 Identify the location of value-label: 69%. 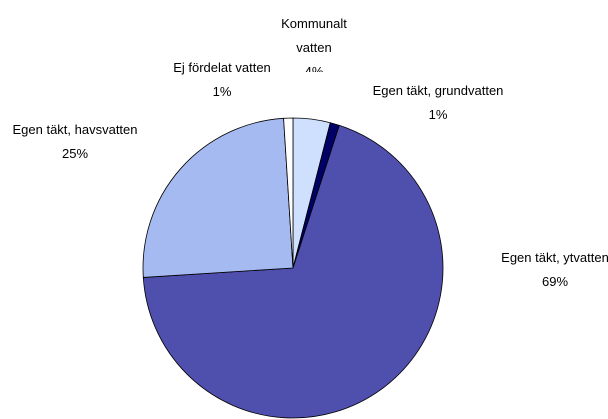
(555, 281).